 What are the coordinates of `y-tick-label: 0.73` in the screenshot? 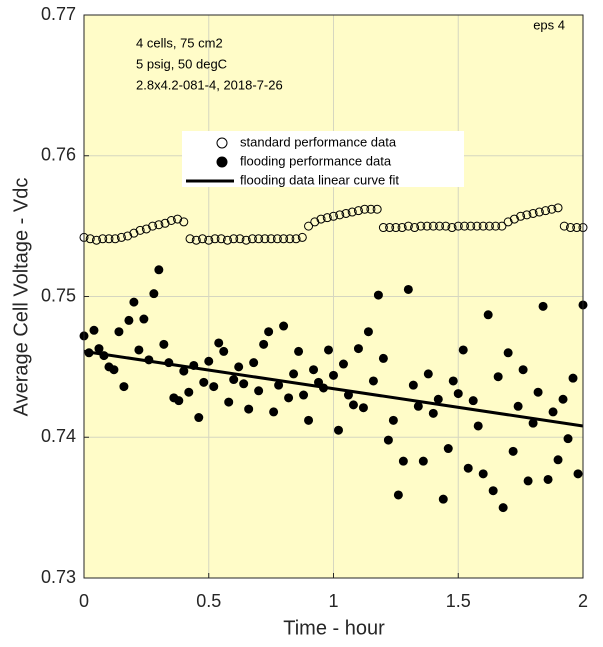 It's located at (58, 577).